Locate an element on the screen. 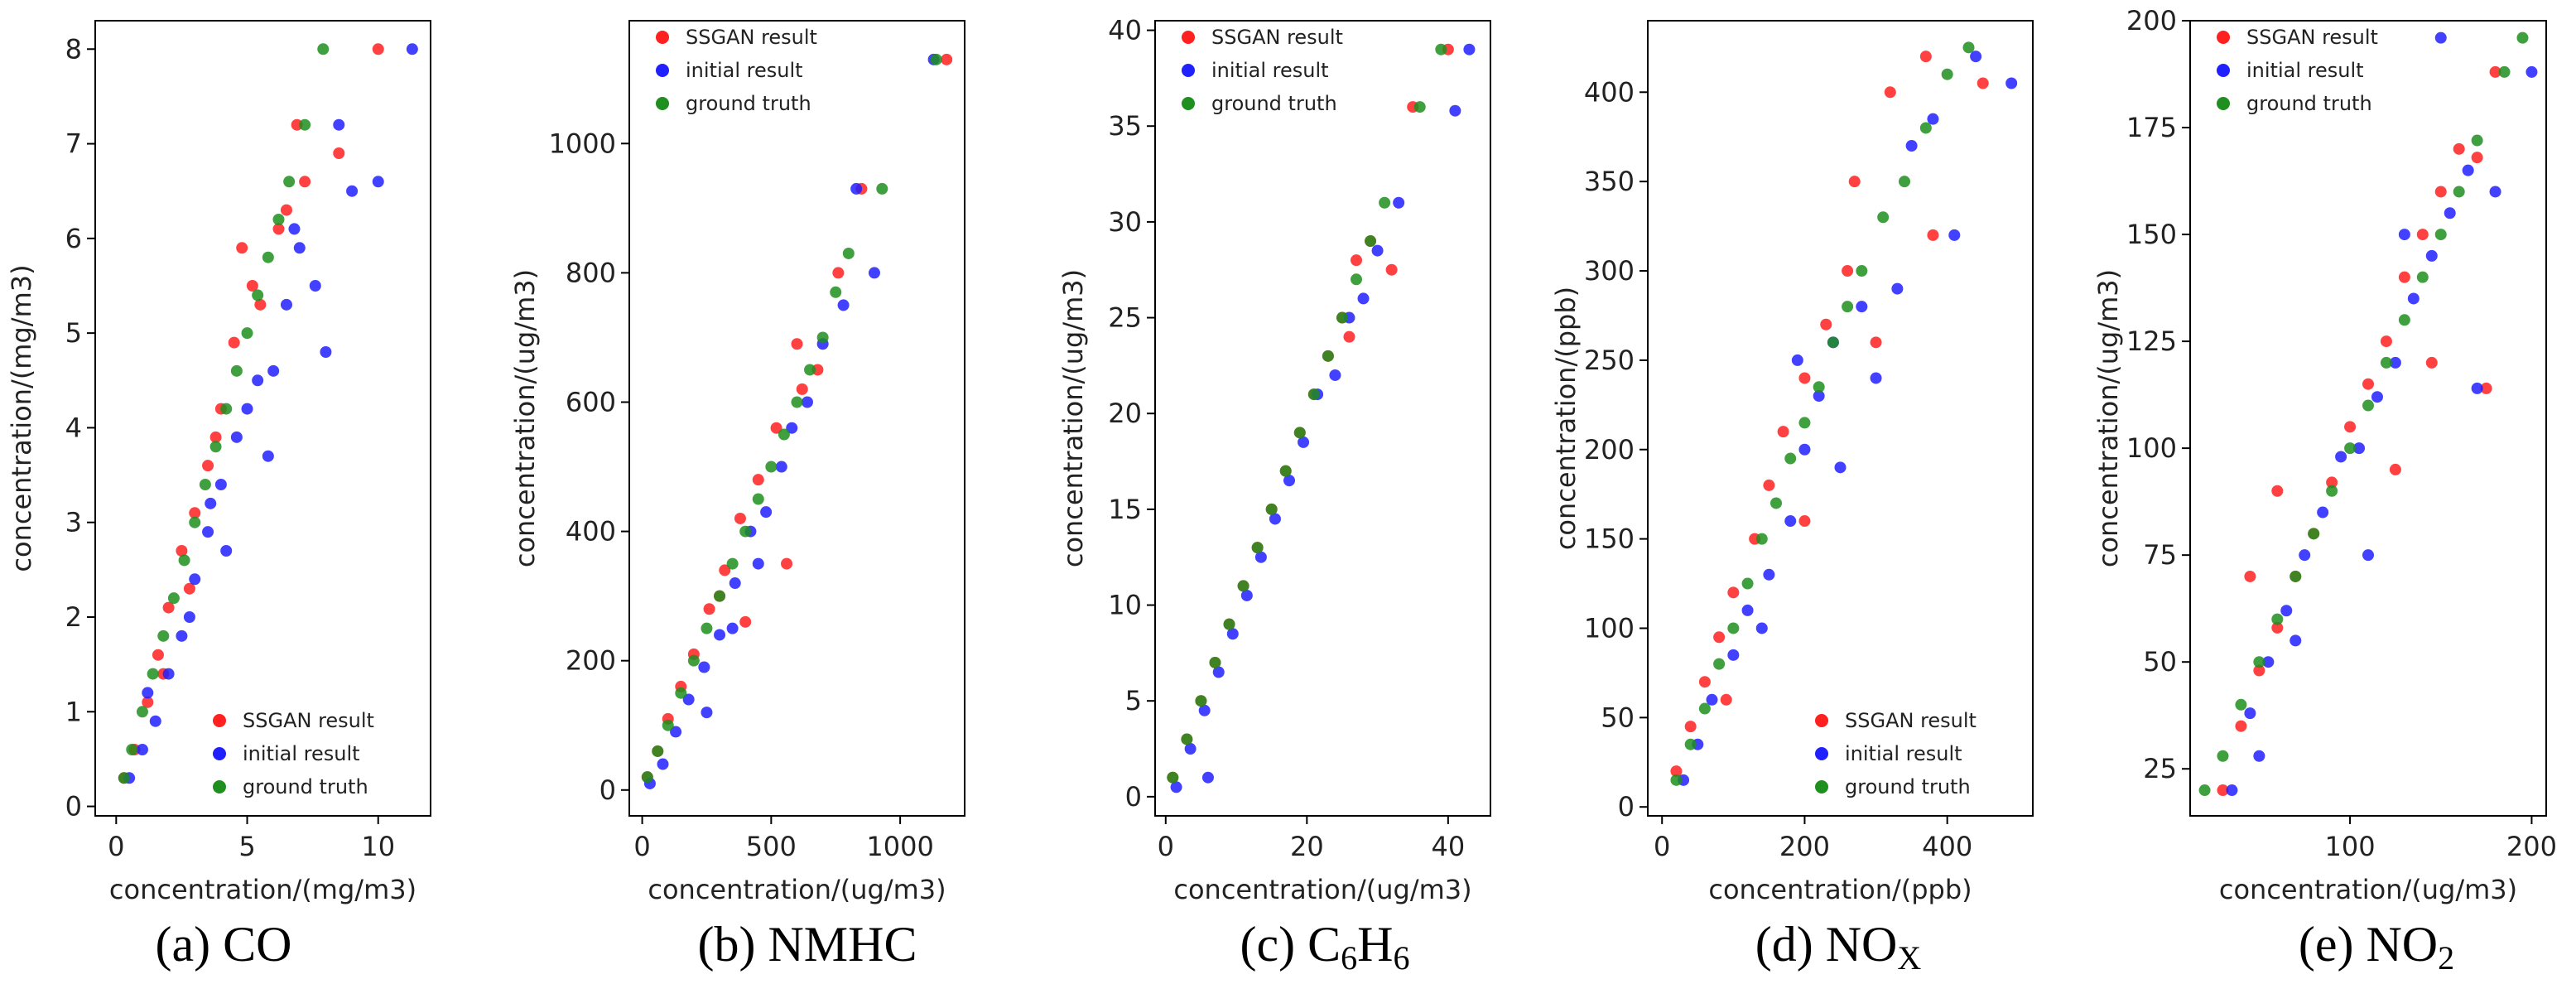 The image size is (2576, 984). y-tick-label: 4 is located at coordinates (73, 427).